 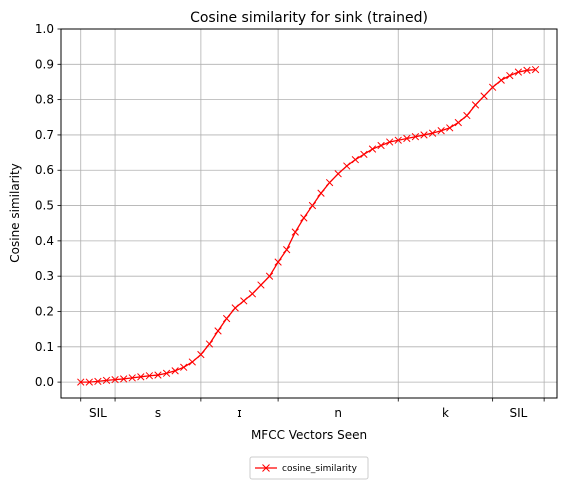 What do you see at coordinates (44, 170) in the screenshot?
I see `y-tick-label: 0.6` at bounding box center [44, 170].